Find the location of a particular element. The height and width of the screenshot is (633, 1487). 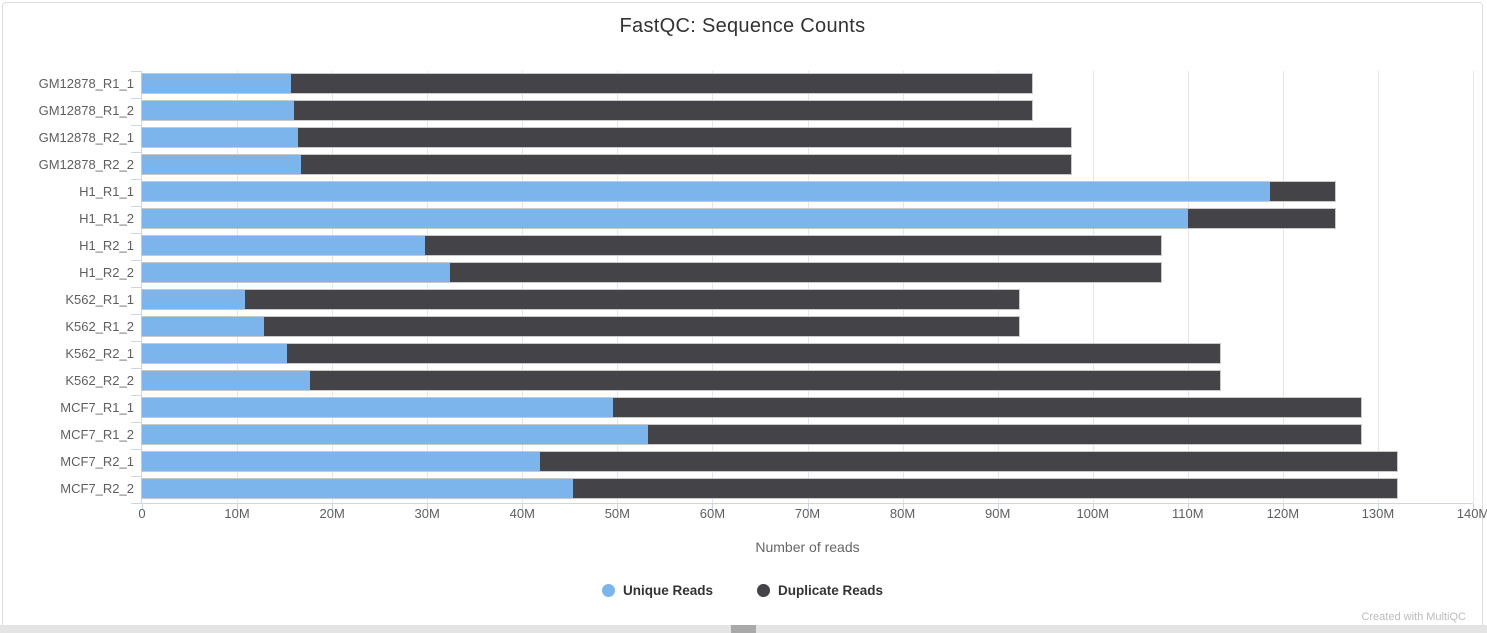

x-axis-tick-label: 120M is located at coordinates (1283, 513).